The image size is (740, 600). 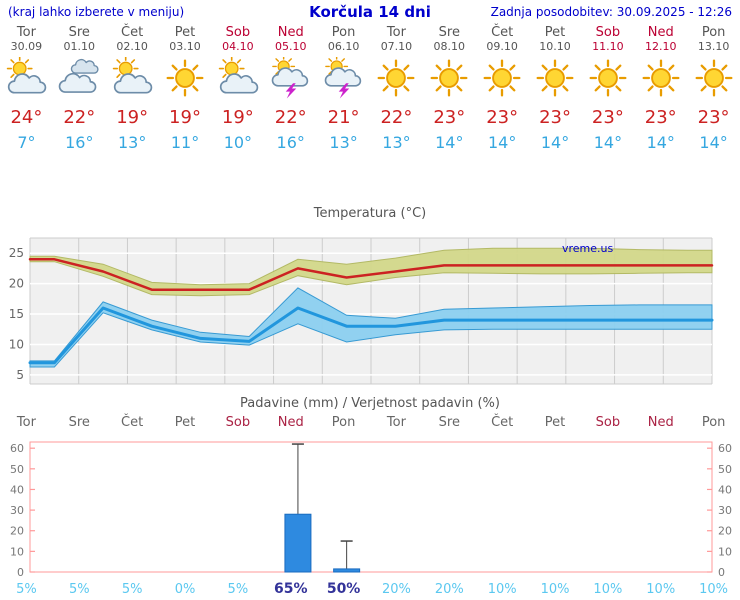 What do you see at coordinates (26, 422) in the screenshot?
I see `precip-day-label: Tor` at bounding box center [26, 422].